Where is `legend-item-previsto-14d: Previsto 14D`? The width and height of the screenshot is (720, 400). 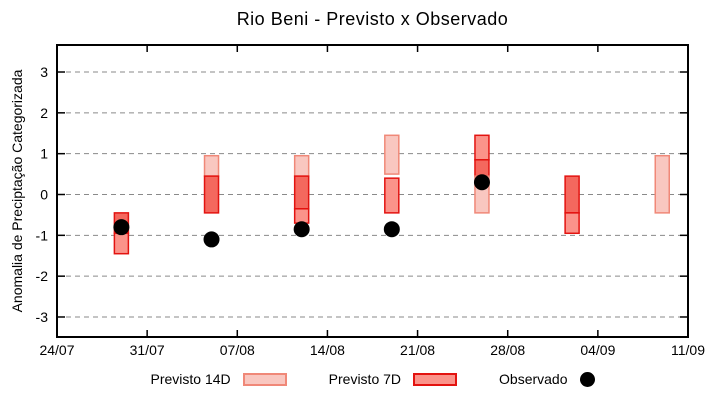
legend-item-previsto-14d: Previsto 14D is located at coordinates (219, 379).